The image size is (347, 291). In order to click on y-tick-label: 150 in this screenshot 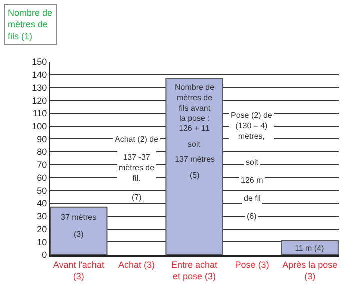, I will do `click(40, 62)`.